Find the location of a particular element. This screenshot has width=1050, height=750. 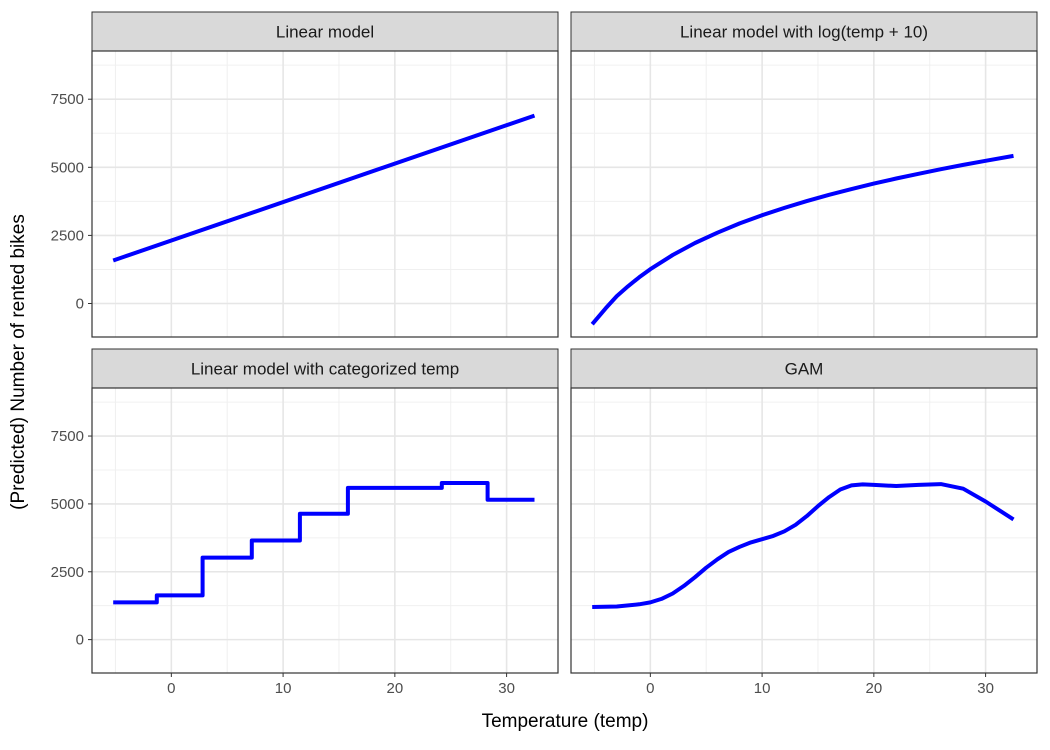

facet-title: Linear model is located at coordinates (325, 32).